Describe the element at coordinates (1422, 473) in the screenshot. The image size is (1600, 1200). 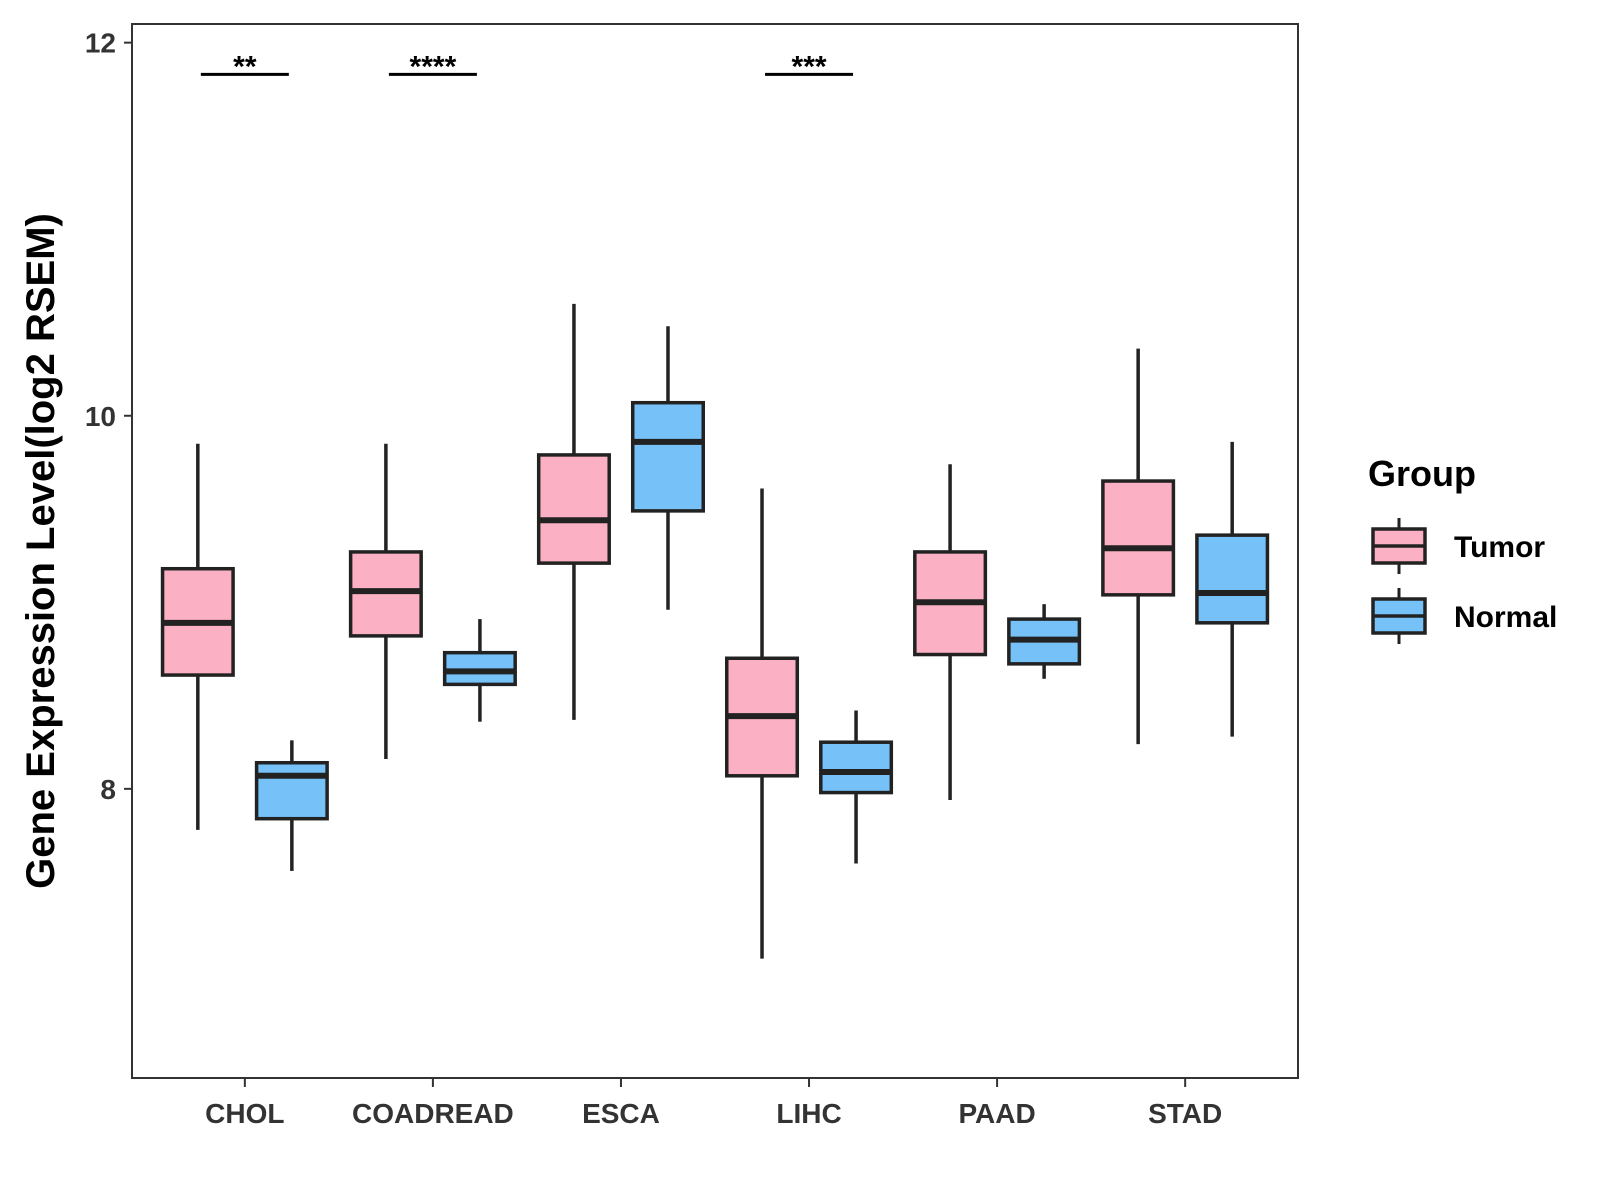
I see `legend-title: Group` at that location.